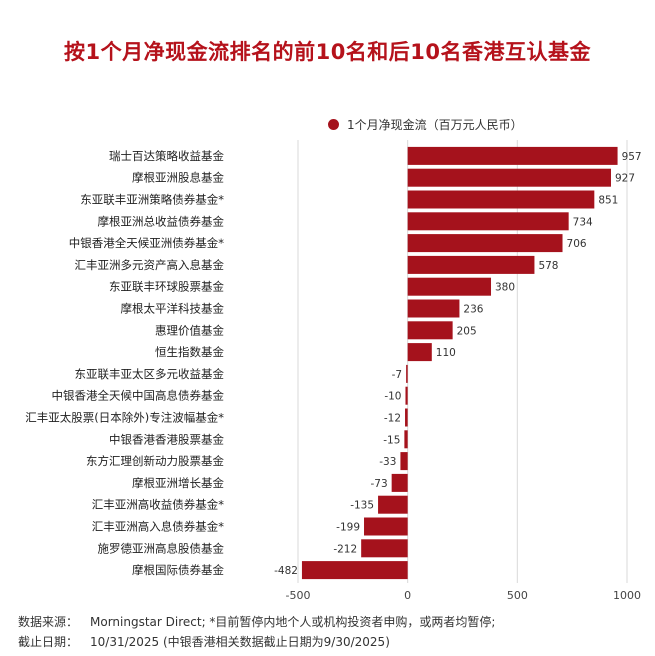 Image resolution: width=655 pixels, height=656 pixels. I want to click on category-label: 摩根亚洲股息基金, so click(178, 178).